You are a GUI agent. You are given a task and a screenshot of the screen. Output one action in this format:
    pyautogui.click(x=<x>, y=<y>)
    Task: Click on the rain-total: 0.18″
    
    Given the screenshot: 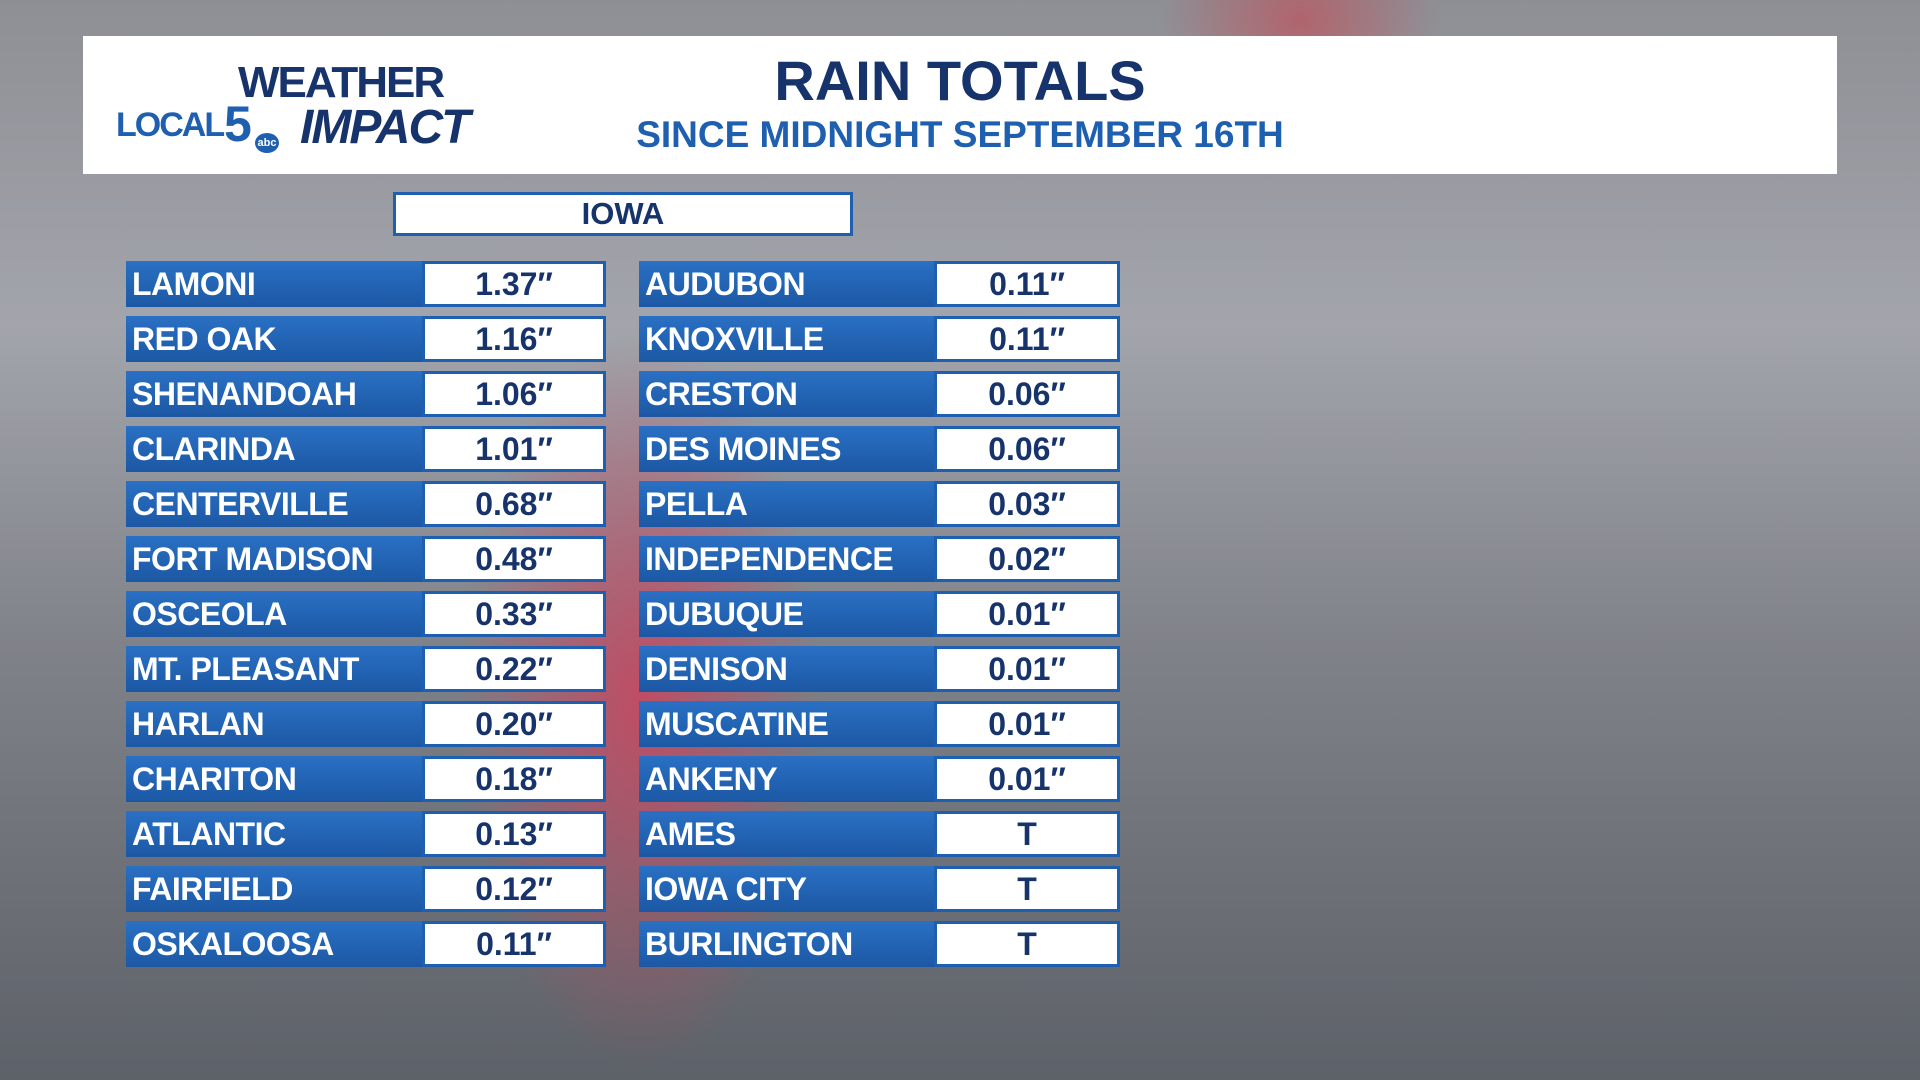 What is the action you would take?
    pyautogui.click(x=514, y=779)
    